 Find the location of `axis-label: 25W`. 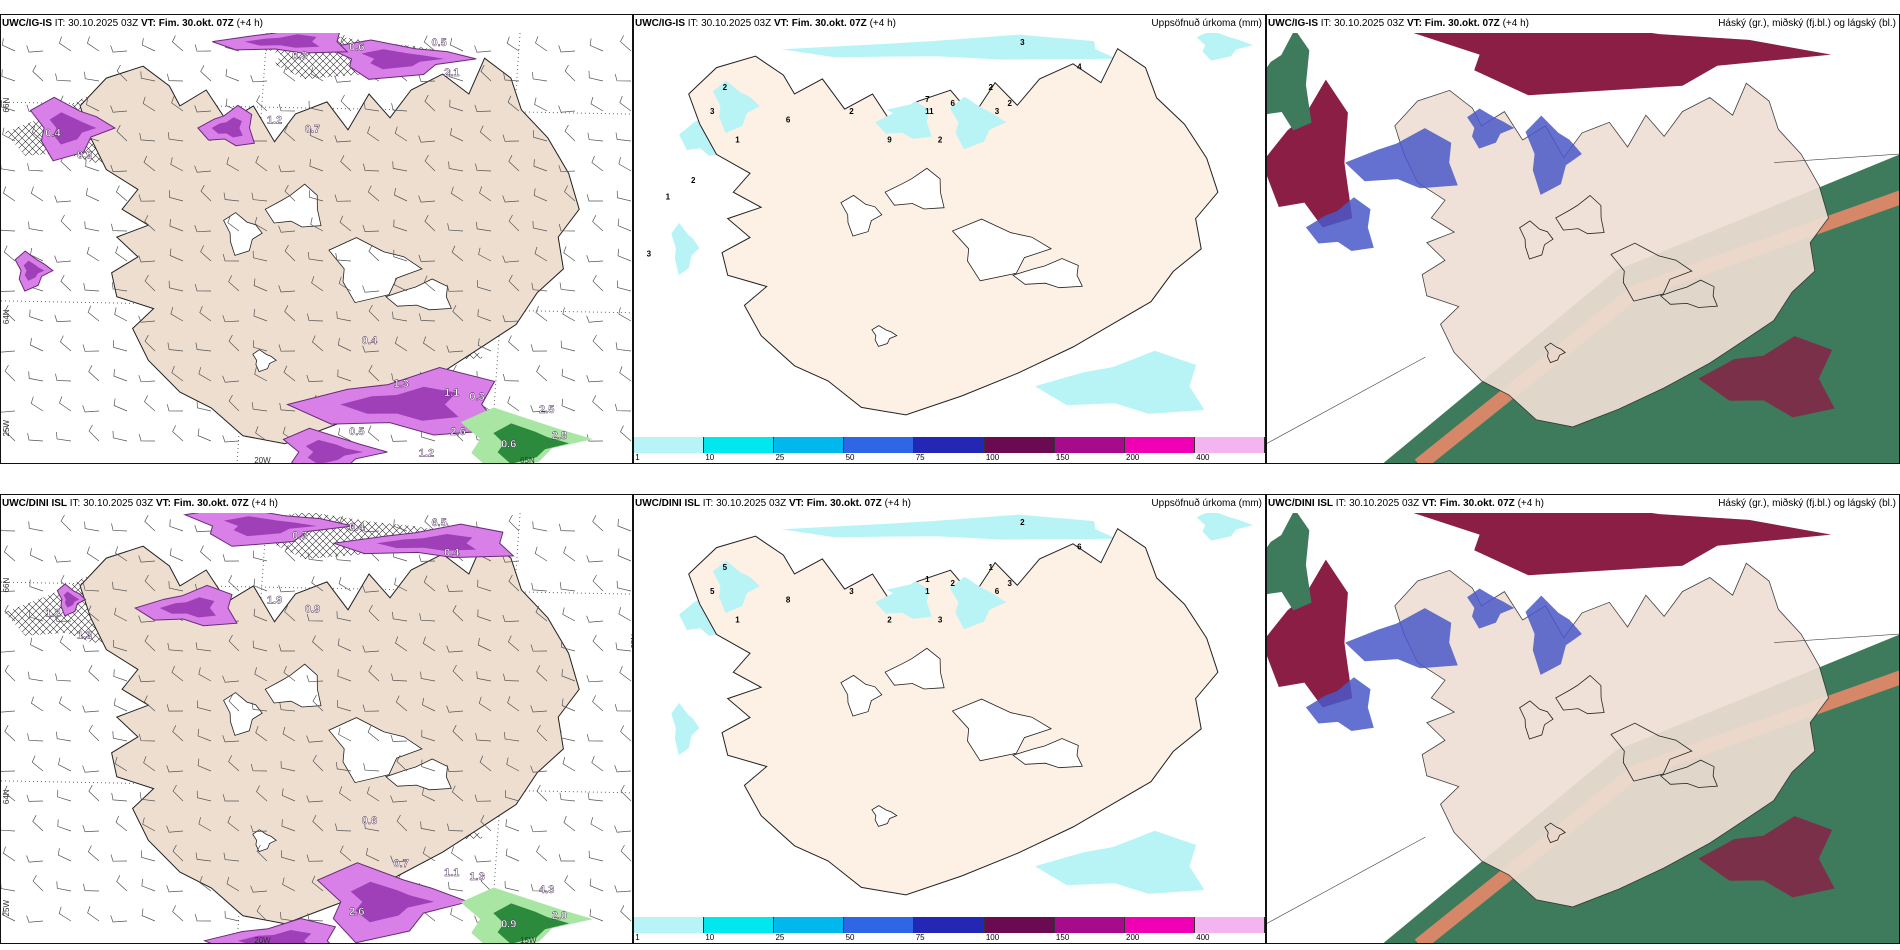

axis-label: 25W is located at coordinates (6, 908).